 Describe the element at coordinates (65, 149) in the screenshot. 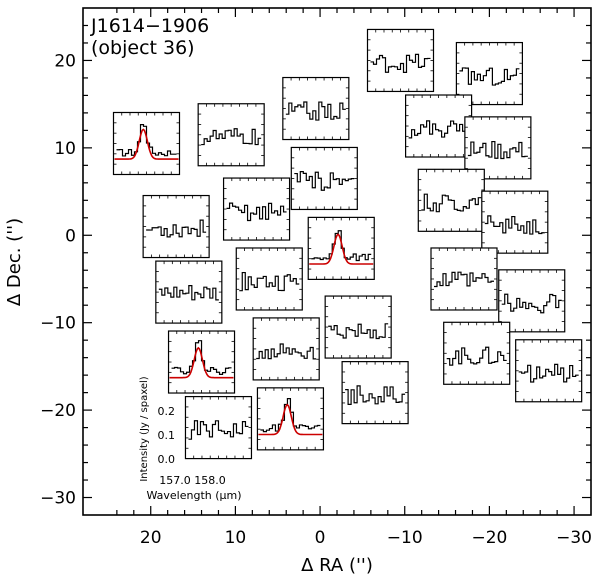

I see `y-tick-label: 10` at that location.